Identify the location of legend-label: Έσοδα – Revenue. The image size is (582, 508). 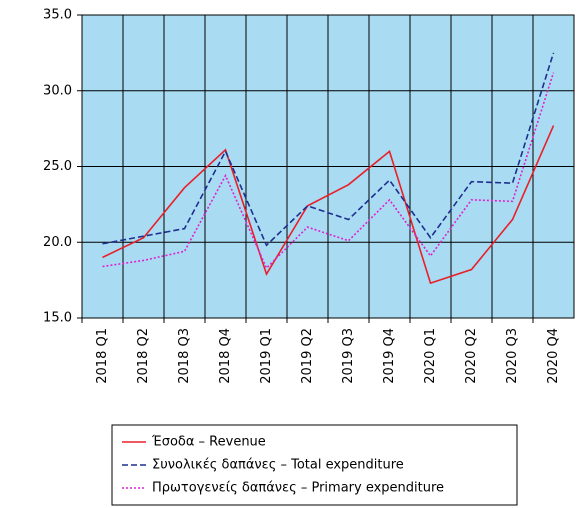
(208, 442).